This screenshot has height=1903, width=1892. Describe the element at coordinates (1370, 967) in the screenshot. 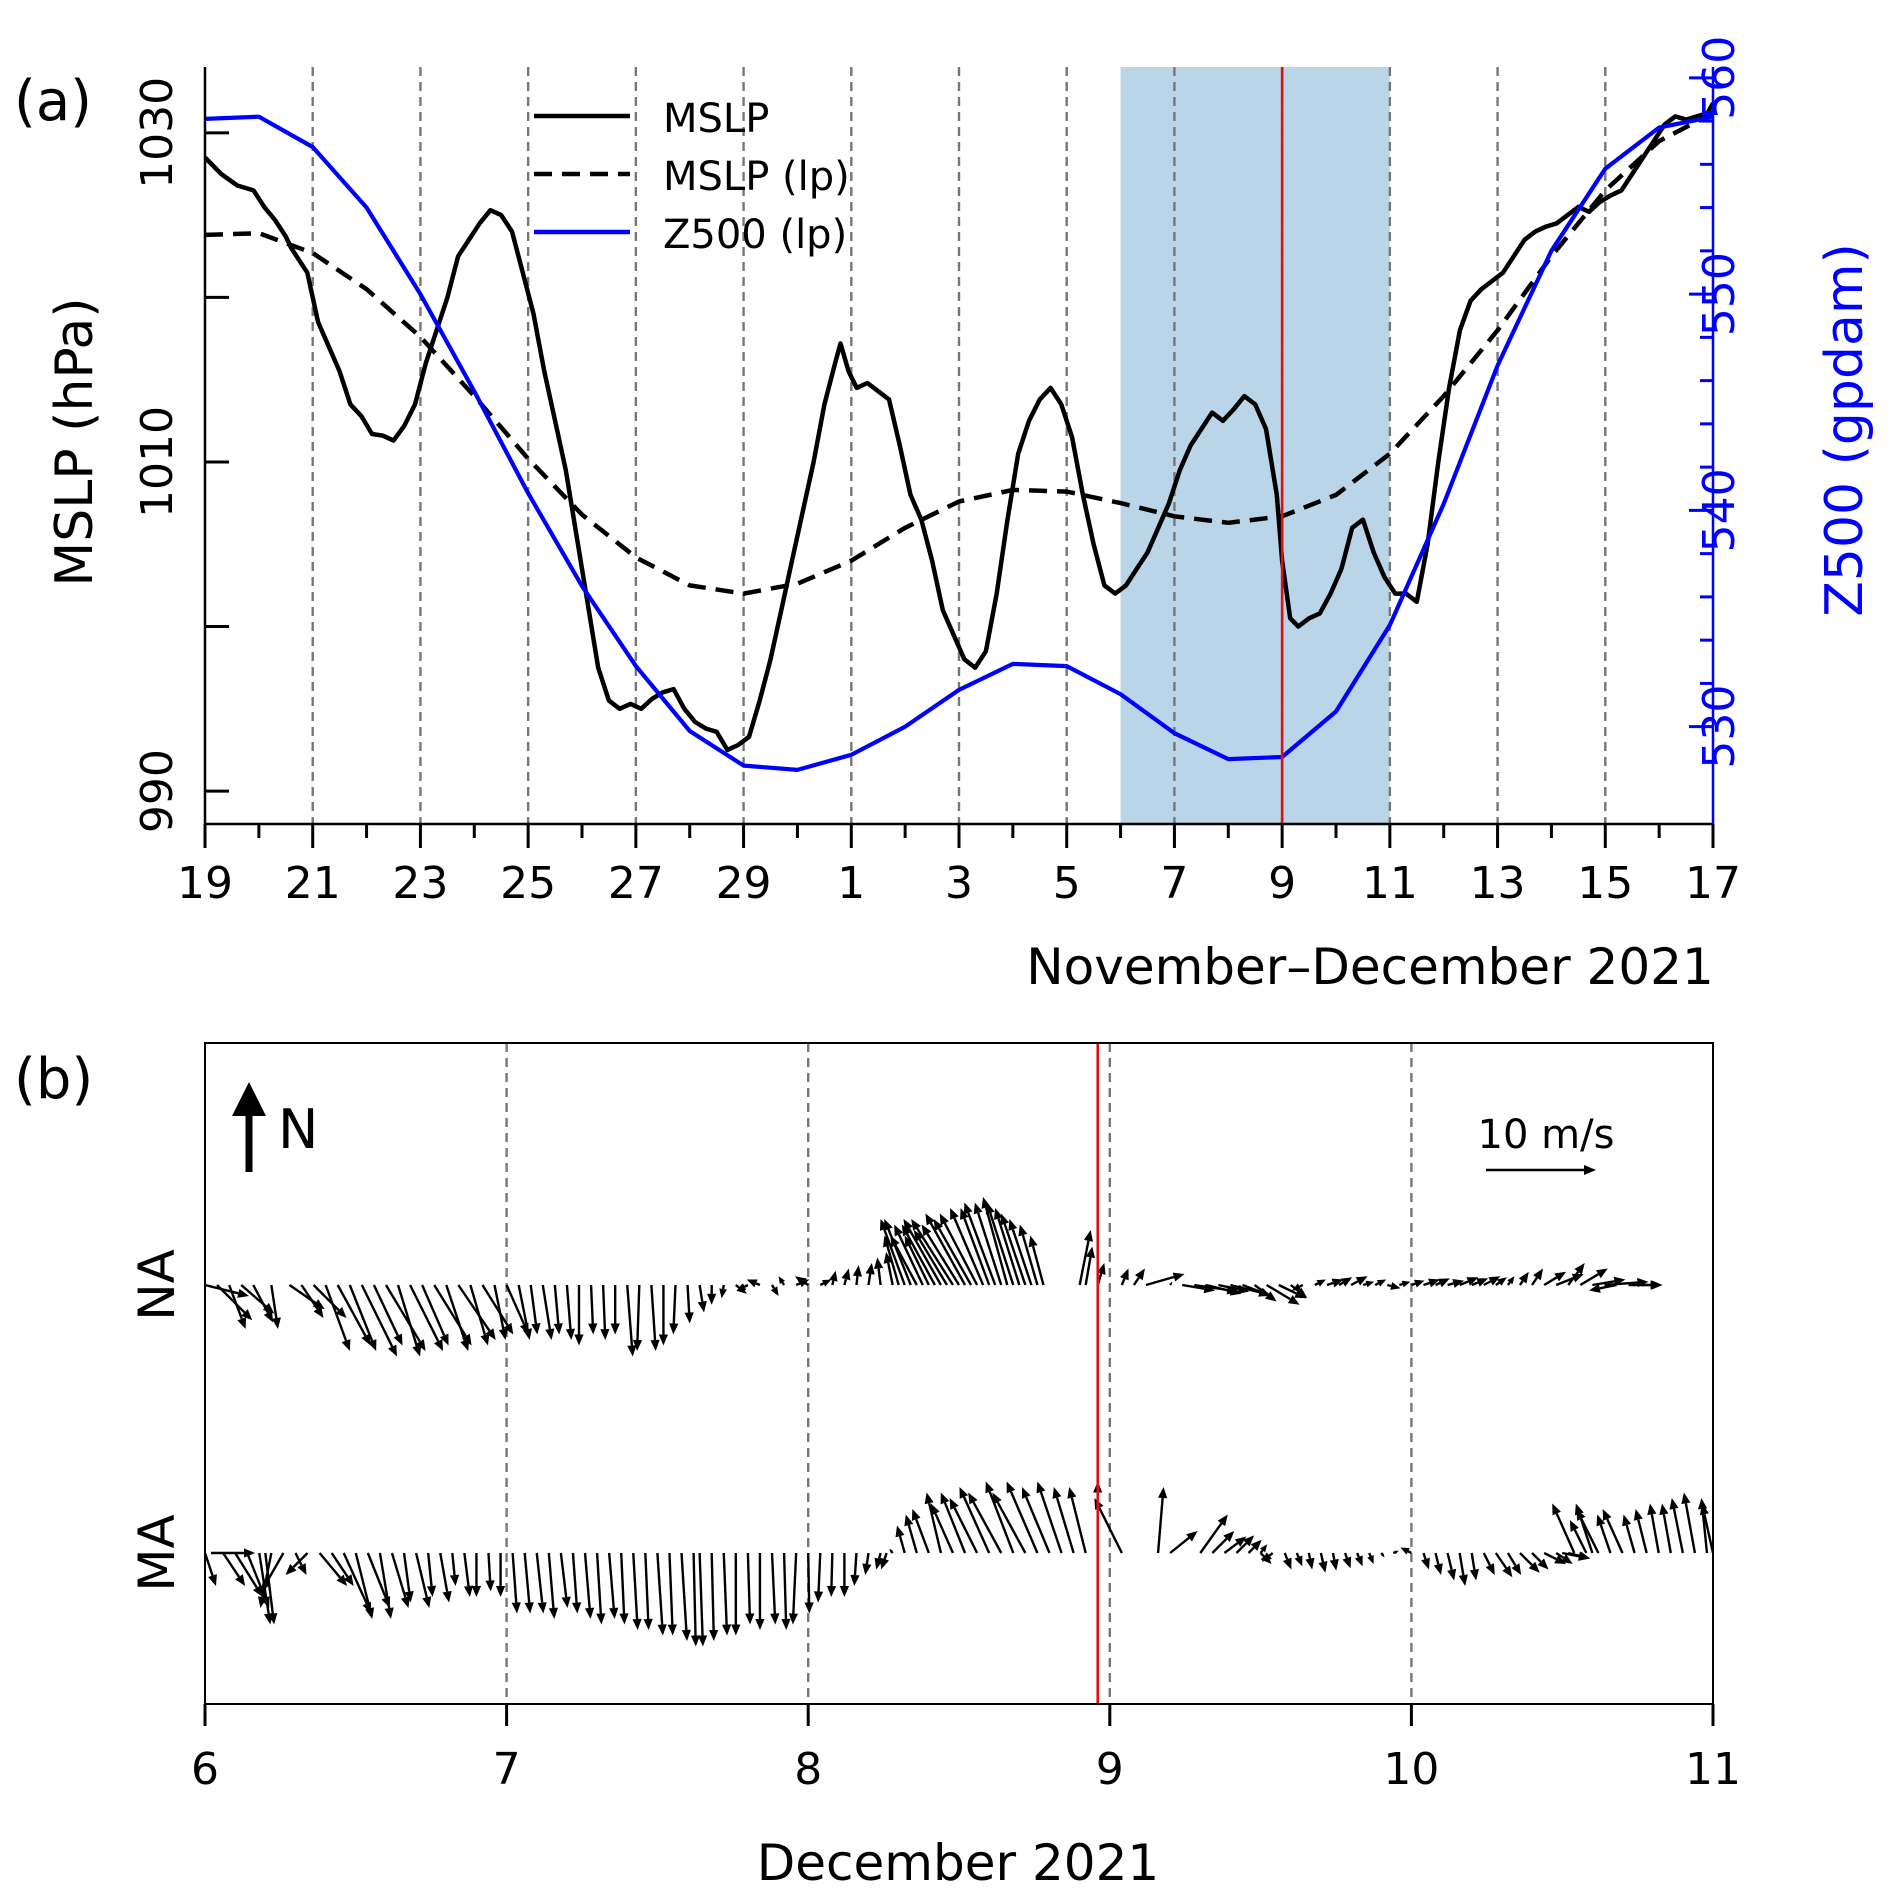

I see `x-axis-a-label: November–December 2021` at that location.